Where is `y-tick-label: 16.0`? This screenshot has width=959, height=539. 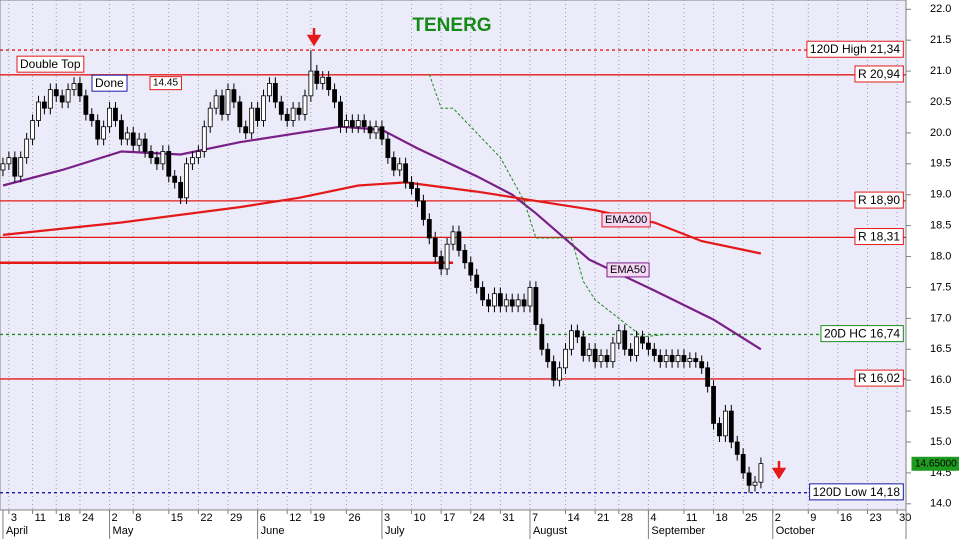
y-tick-label: 16.0 is located at coordinates (940, 380).